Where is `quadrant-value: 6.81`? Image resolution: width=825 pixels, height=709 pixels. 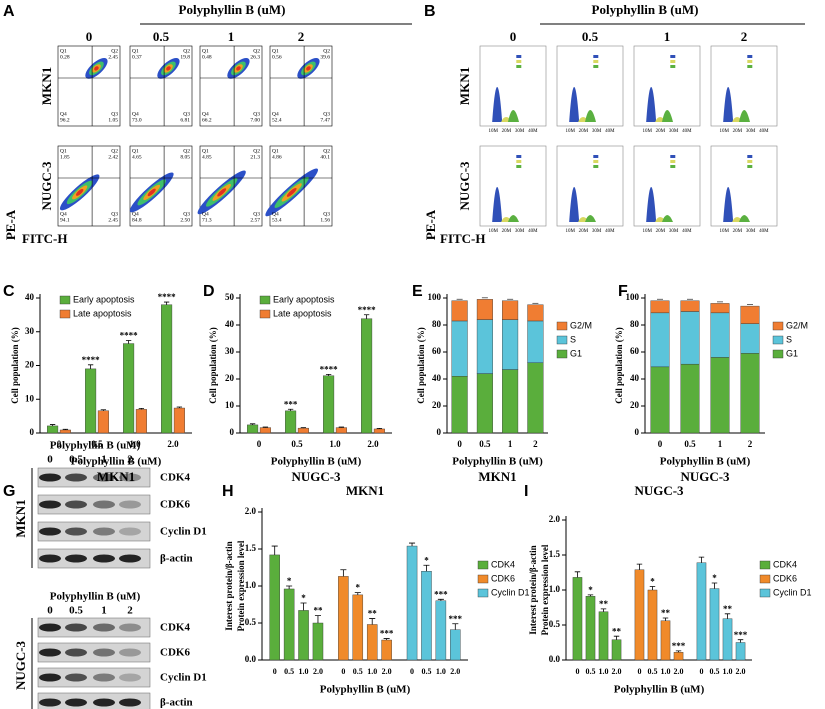
quadrant-value: 6.81 is located at coordinates (185, 120).